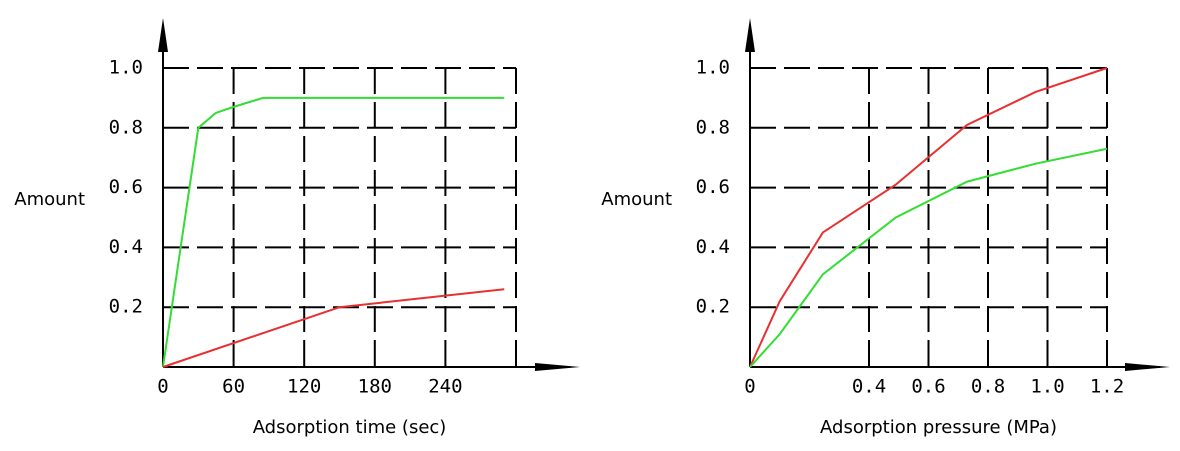 The width and height of the screenshot is (1180, 451). Describe the element at coordinates (1047, 387) in the screenshot. I see `x-tick-label: 1.0` at that location.